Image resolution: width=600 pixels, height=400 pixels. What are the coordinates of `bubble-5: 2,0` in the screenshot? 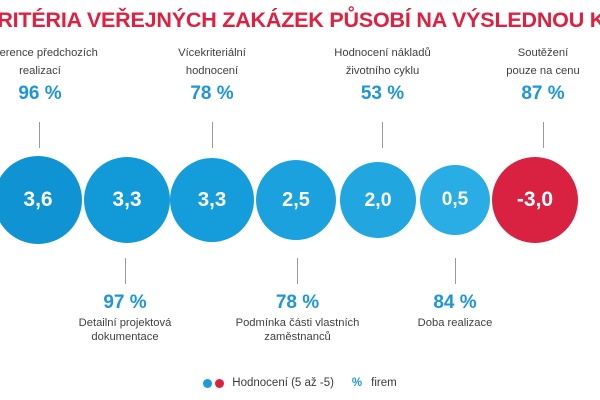 It's located at (378, 200).